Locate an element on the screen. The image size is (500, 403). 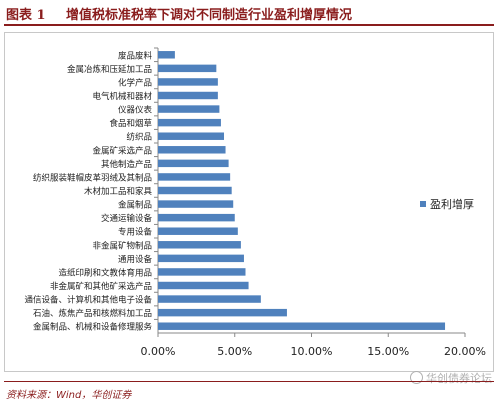
category-label: 纺织品 is located at coordinates (139, 137).